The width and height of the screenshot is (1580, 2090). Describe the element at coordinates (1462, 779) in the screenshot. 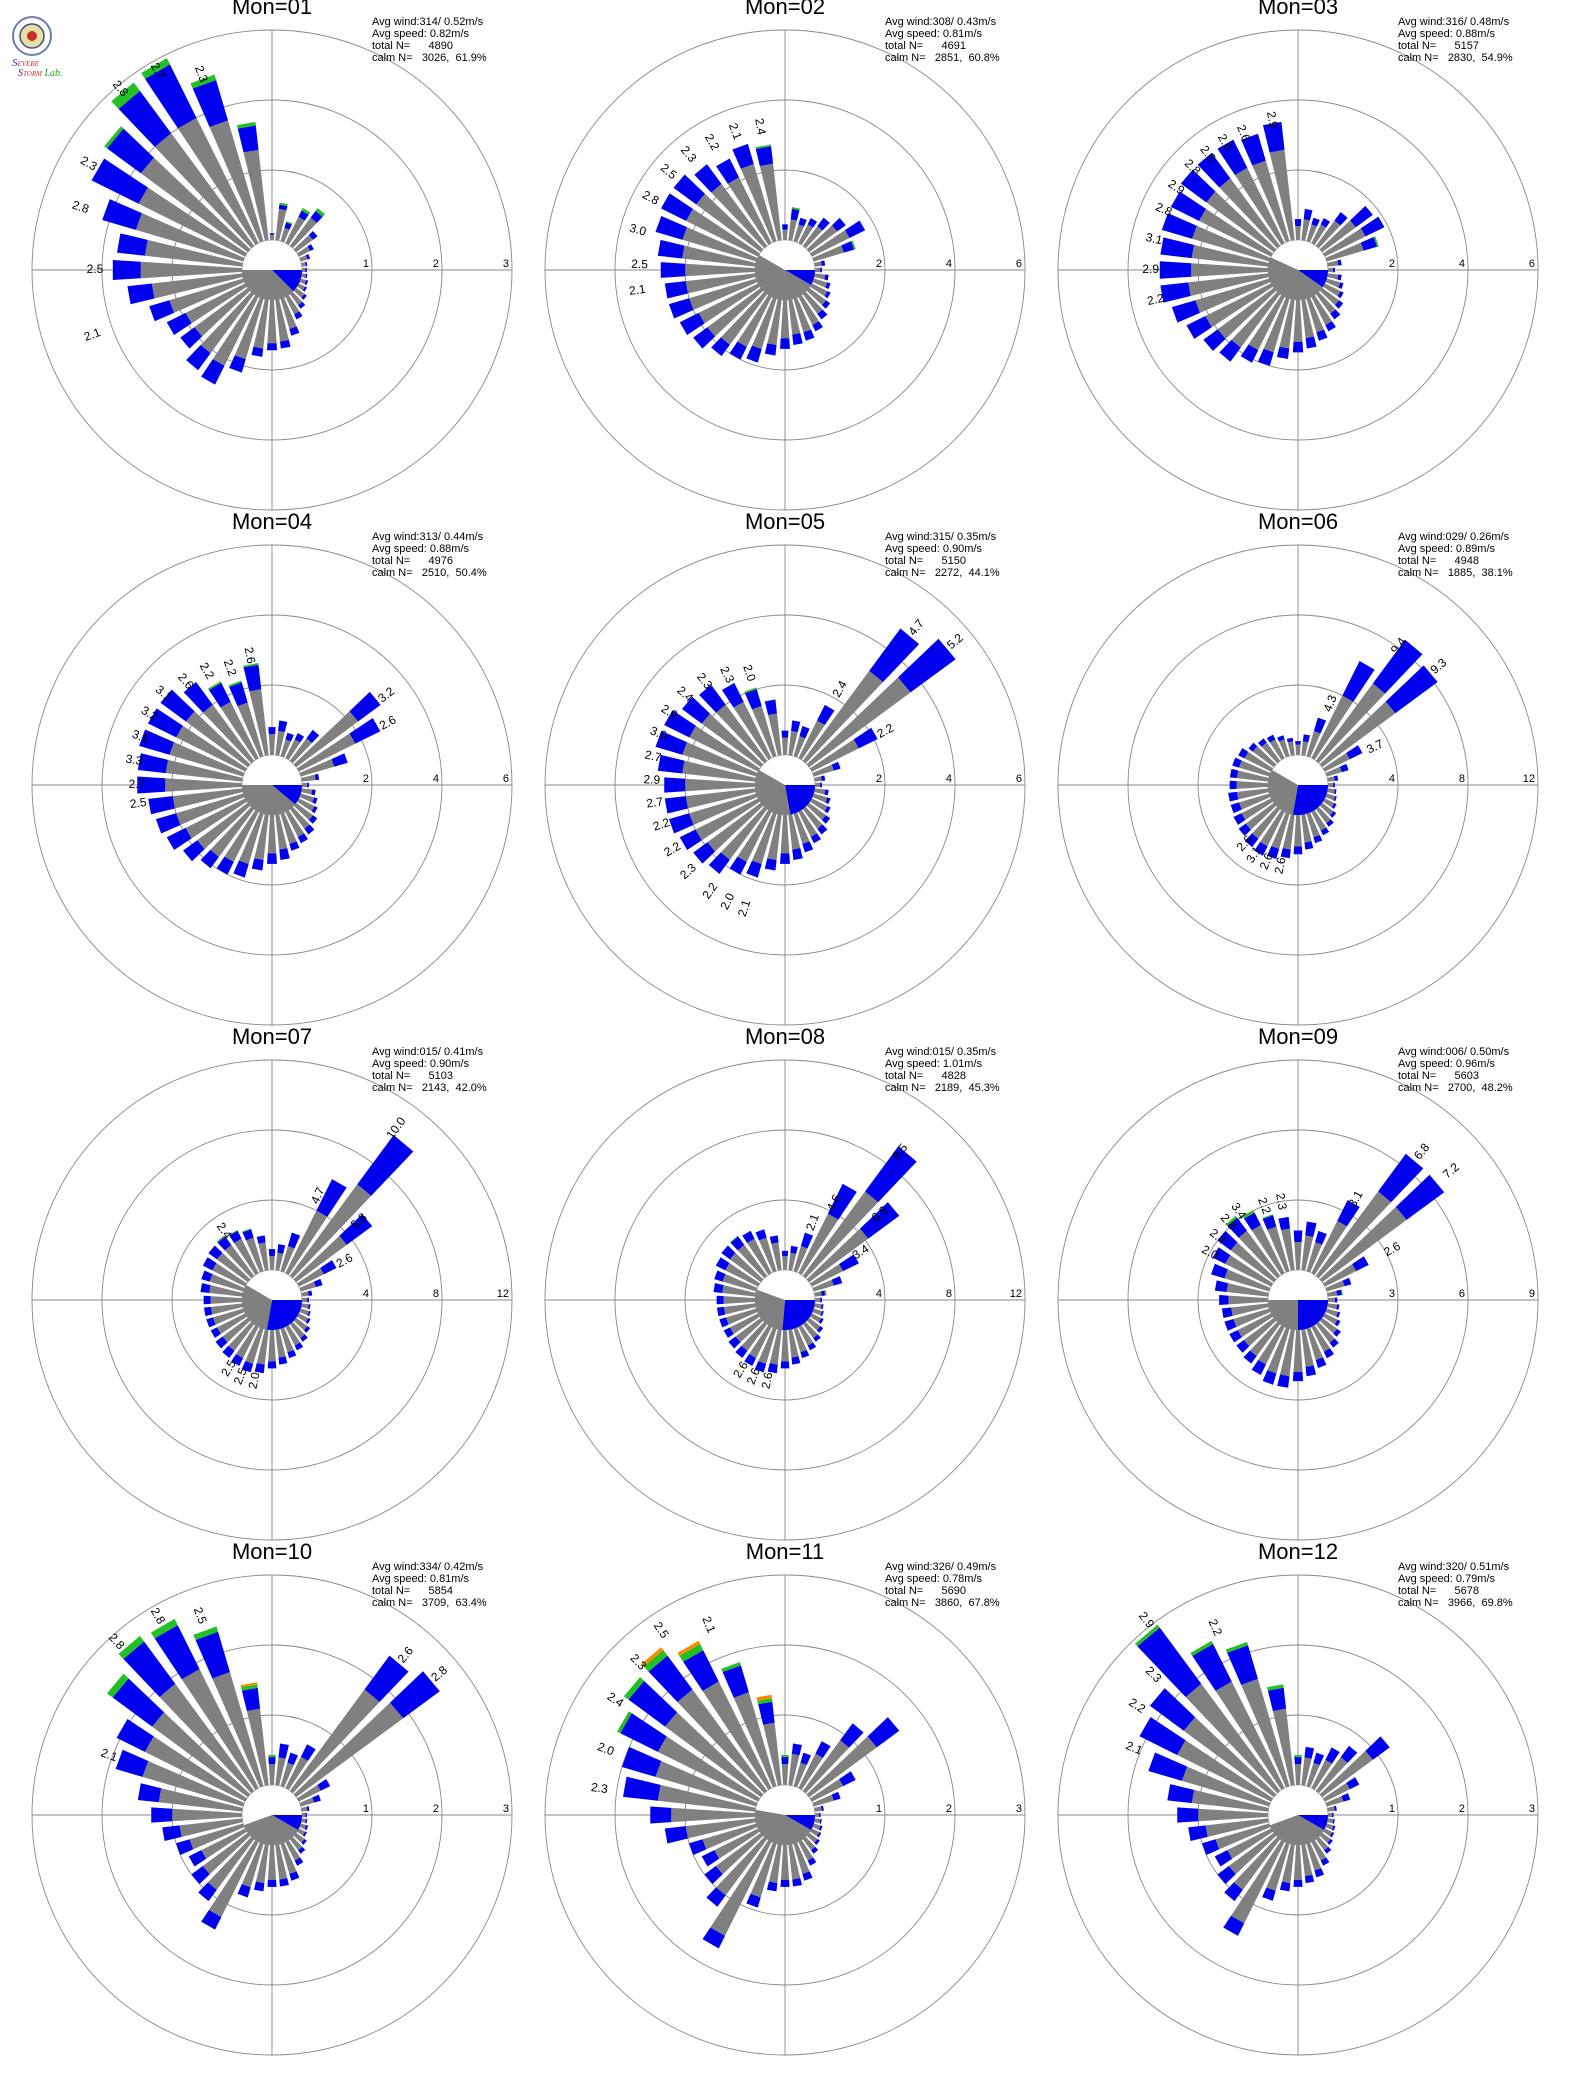

I see `radial-tick-label: 8` at that location.